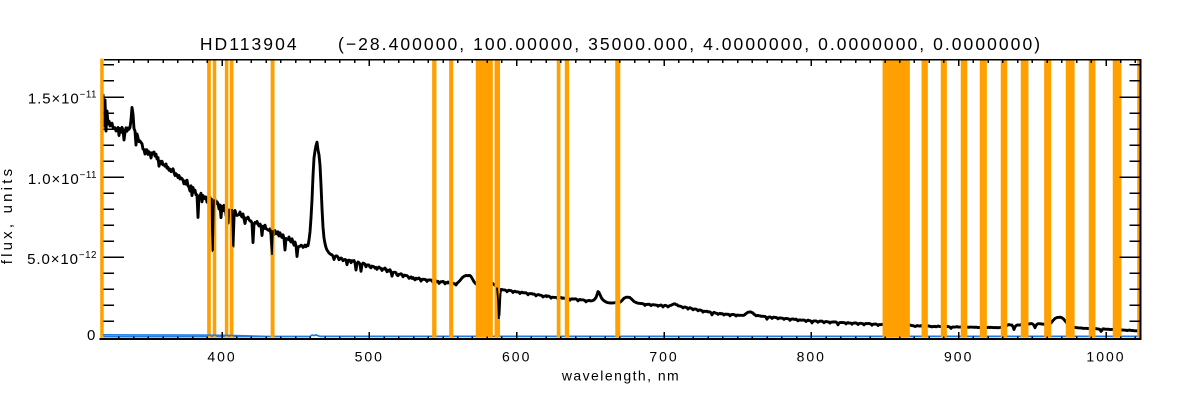 Image resolution: width=1200 pixels, height=400 pixels. Describe the element at coordinates (663, 357) in the screenshot. I see `svg-text: 700` at that location.